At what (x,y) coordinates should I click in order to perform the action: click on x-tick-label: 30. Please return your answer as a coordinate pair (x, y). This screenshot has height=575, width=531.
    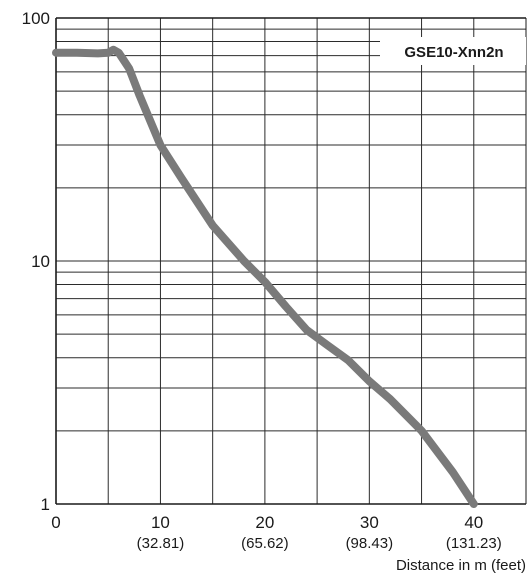
    Looking at the image, I should click on (369, 522).